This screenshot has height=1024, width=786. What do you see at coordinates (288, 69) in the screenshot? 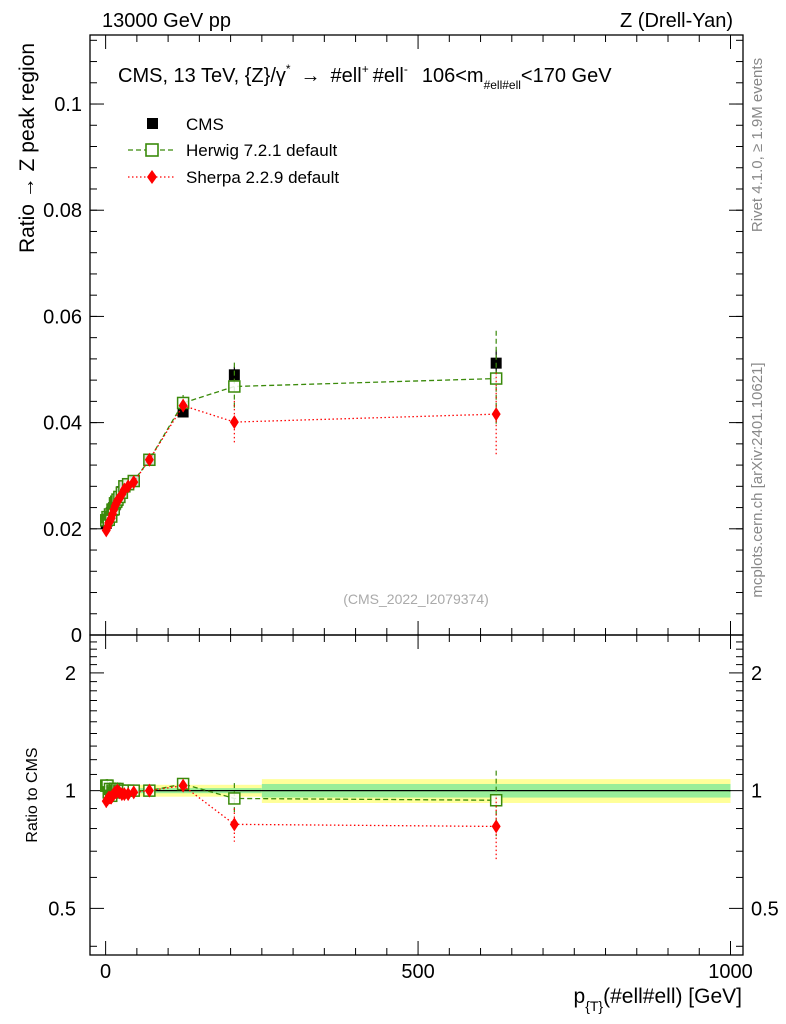
I see `title-star: *` at bounding box center [288, 69].